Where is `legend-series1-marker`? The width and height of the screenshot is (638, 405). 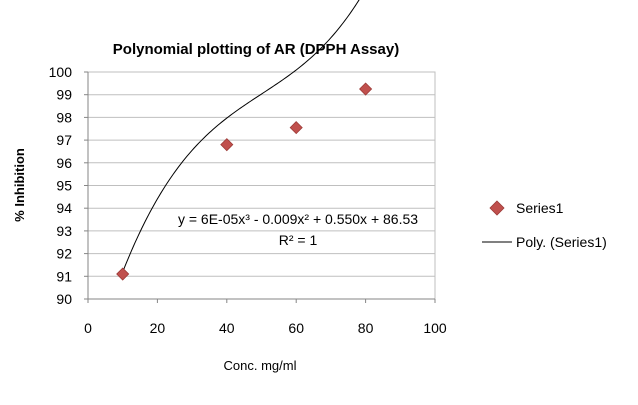 legend-series1-marker is located at coordinates (497, 208).